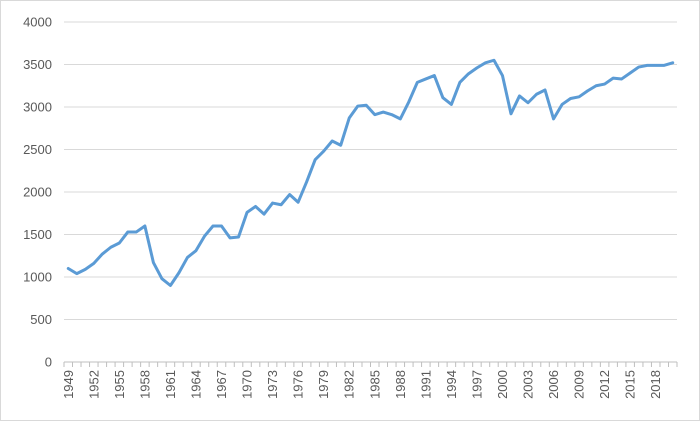 This screenshot has width=700, height=421. What do you see at coordinates (37, 107) in the screenshot?
I see `y-tick-label: 3000` at bounding box center [37, 107].